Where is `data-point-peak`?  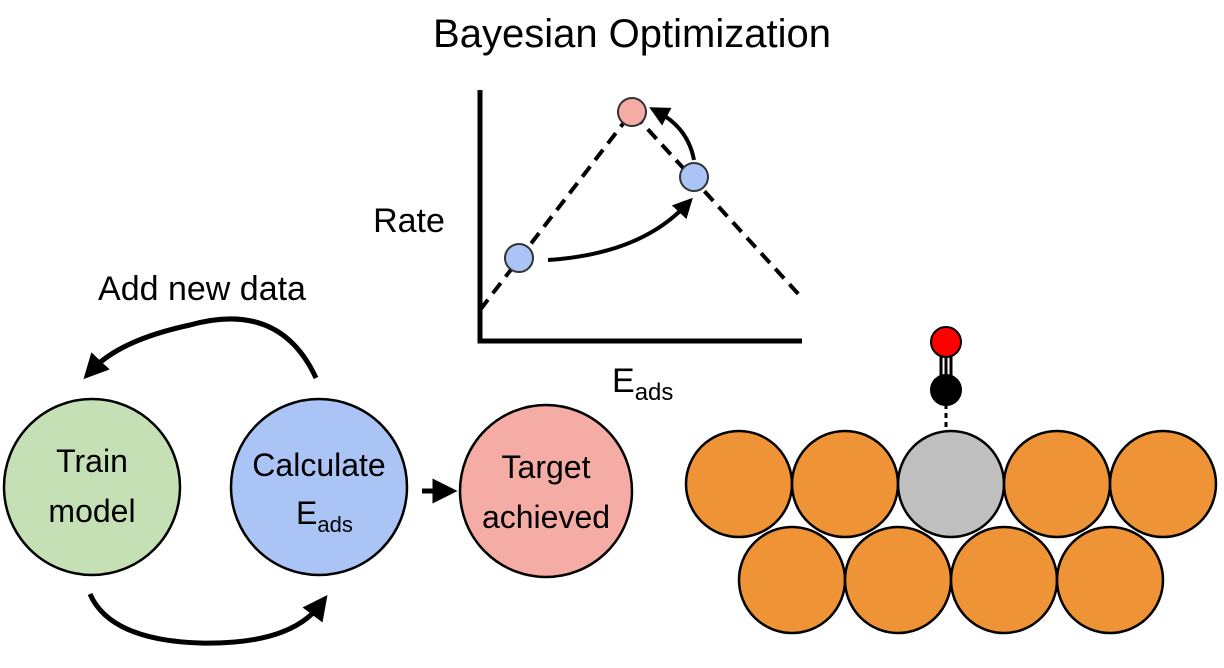 data-point-peak is located at coordinates (632, 112).